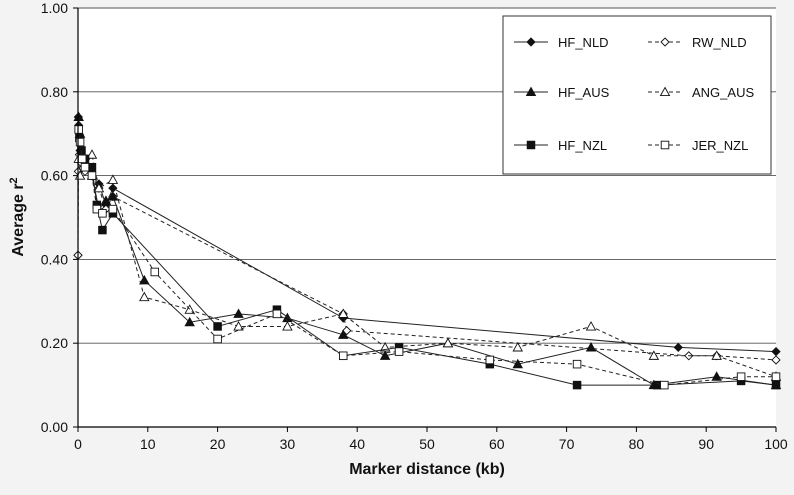 Image resolution: width=794 pixels, height=495 pixels. I want to click on x-ticks: 0 10 20 30 40 50 60 70 80 90 100, so click(431, 439).